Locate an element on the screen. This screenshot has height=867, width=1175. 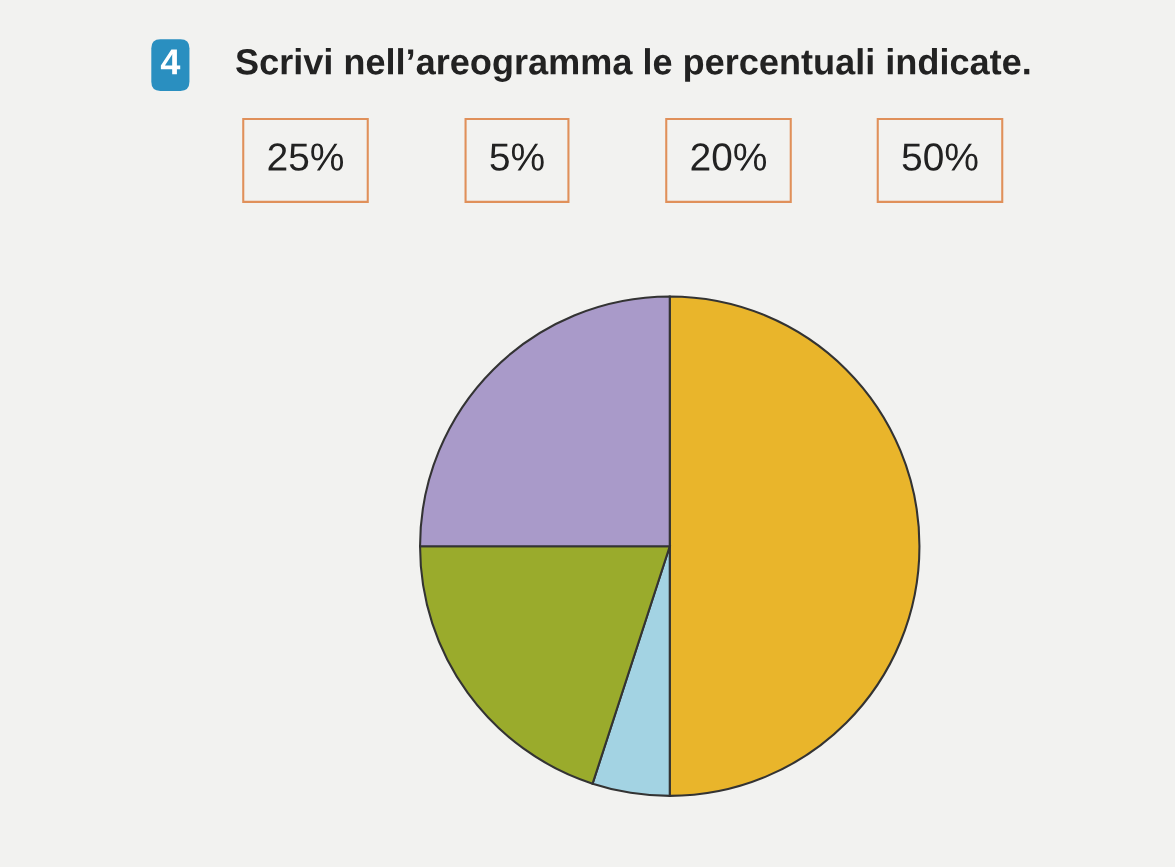
text: 50% is located at coordinates (940, 157).